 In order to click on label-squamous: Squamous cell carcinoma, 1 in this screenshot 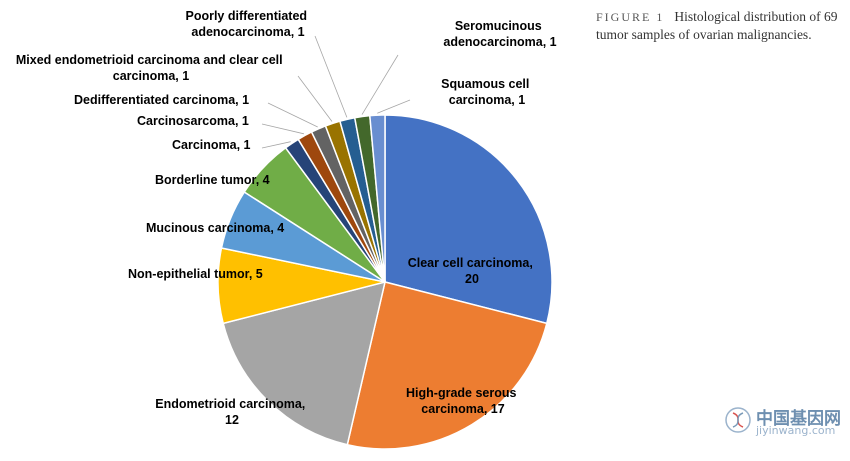, I will do `click(487, 92)`.